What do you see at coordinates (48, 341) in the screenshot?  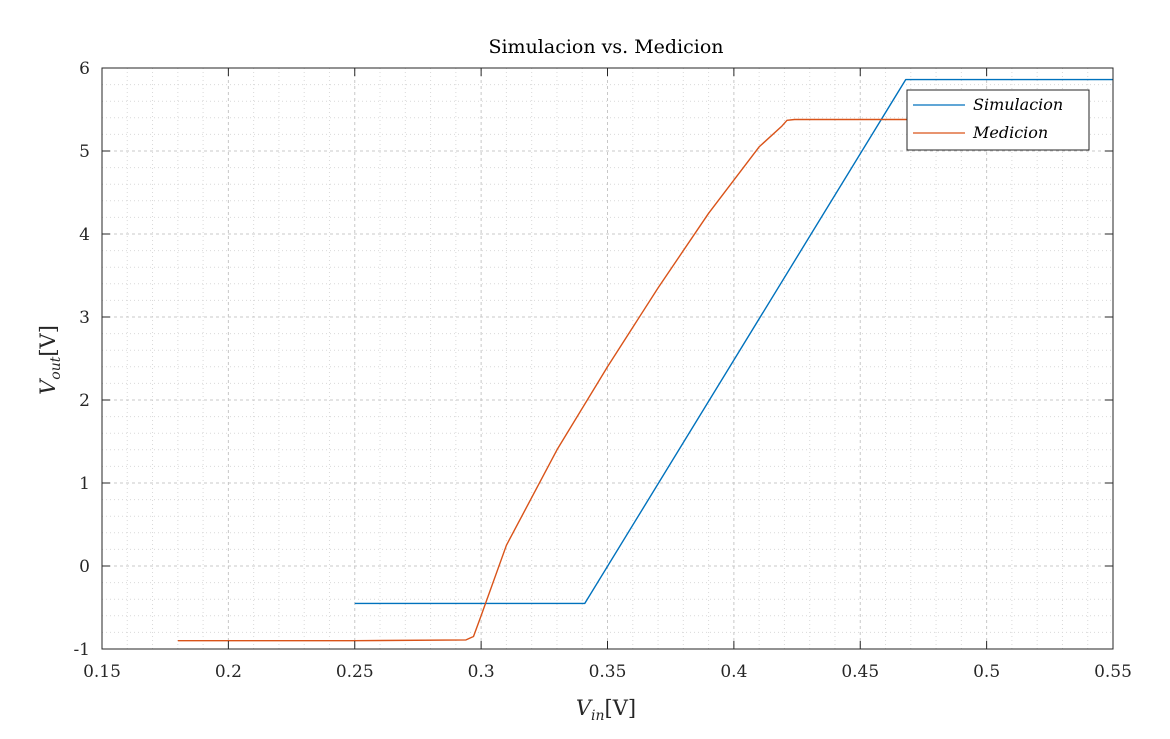 I see `y-axis-label-unit: [V]` at bounding box center [48, 341].